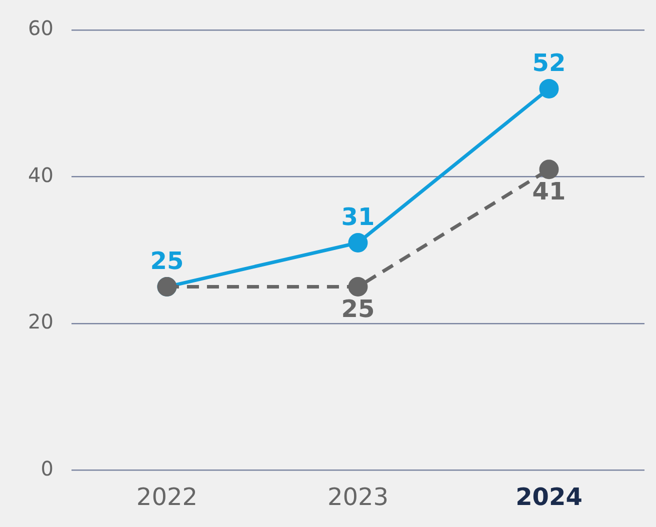 The image size is (656, 527). I want to click on y-tick-label: 0, so click(47, 468).